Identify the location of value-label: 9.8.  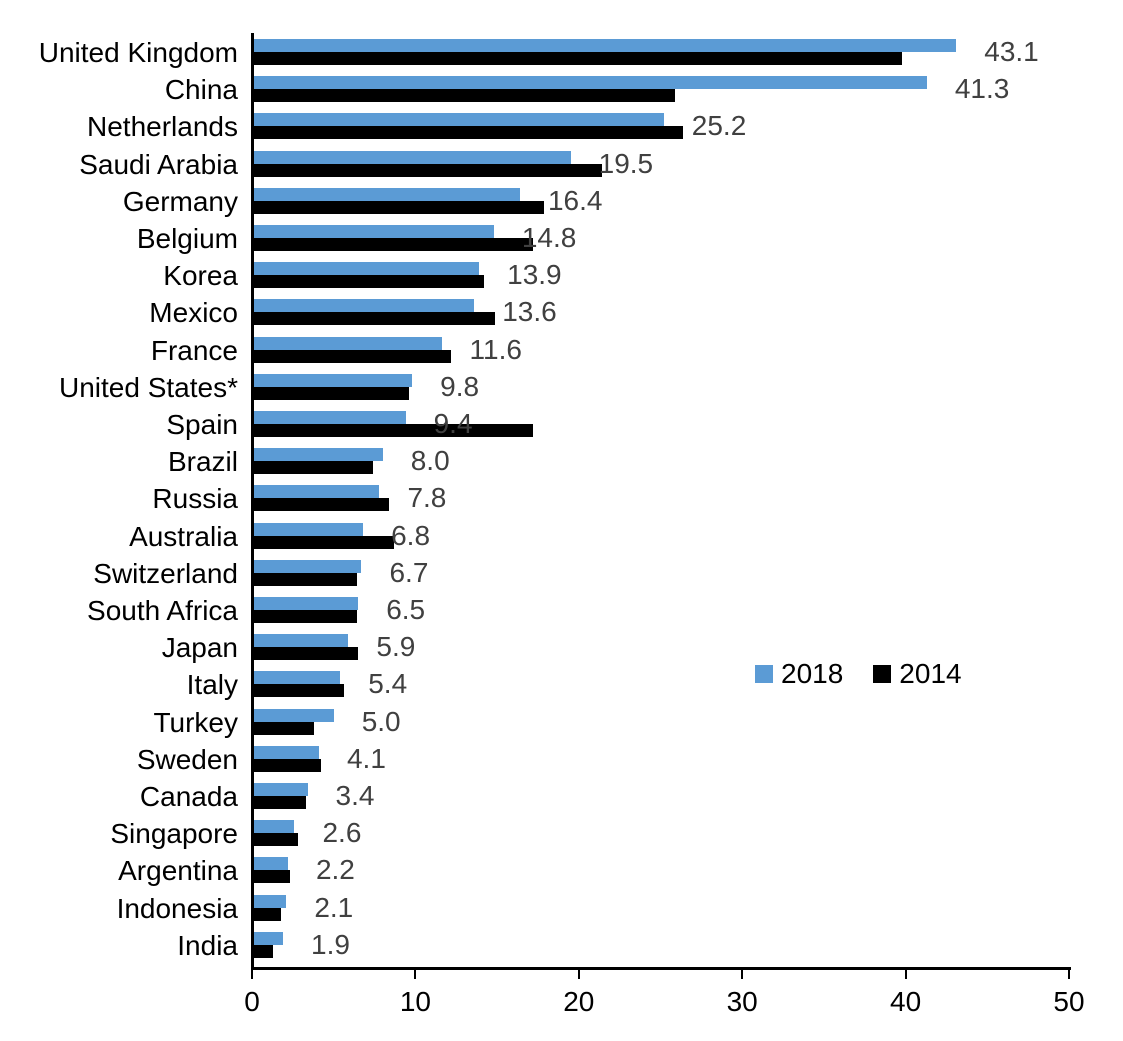
(460, 386).